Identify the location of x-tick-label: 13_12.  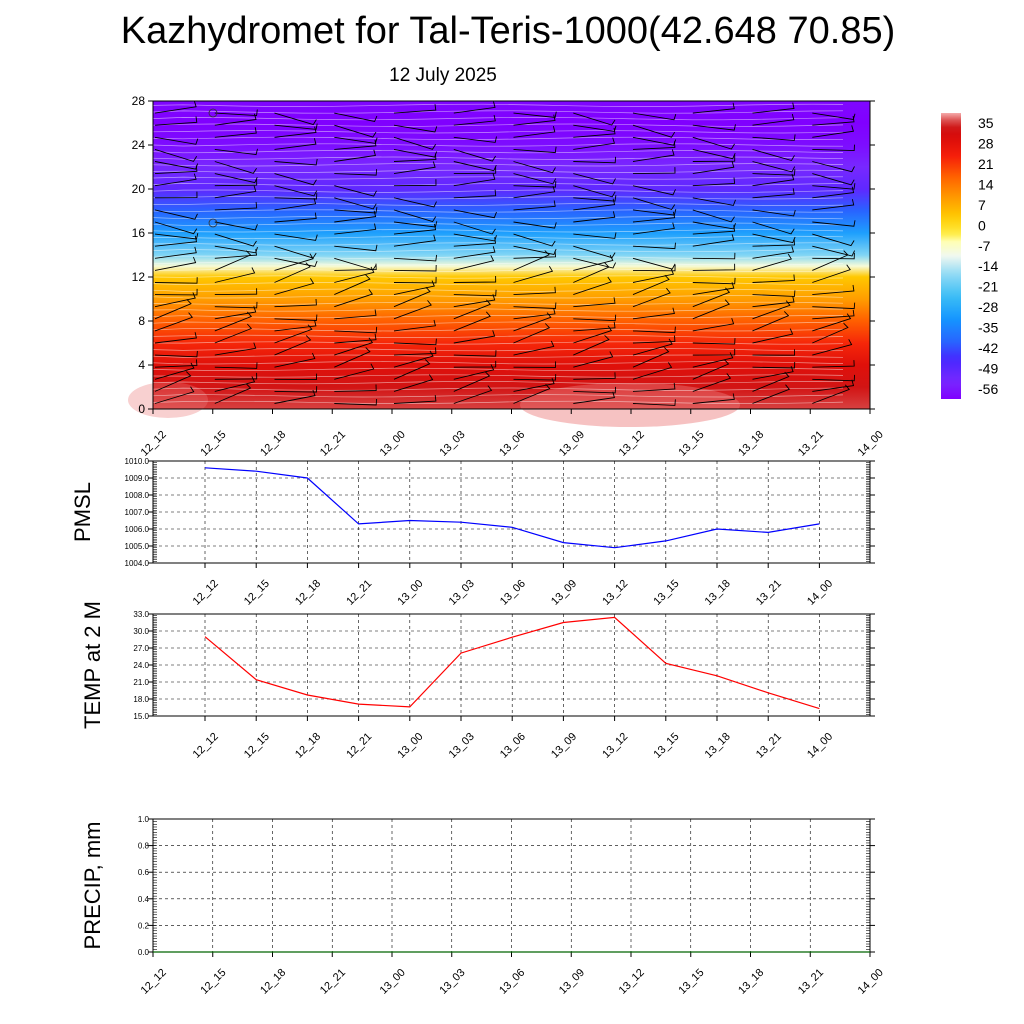
(632, 982).